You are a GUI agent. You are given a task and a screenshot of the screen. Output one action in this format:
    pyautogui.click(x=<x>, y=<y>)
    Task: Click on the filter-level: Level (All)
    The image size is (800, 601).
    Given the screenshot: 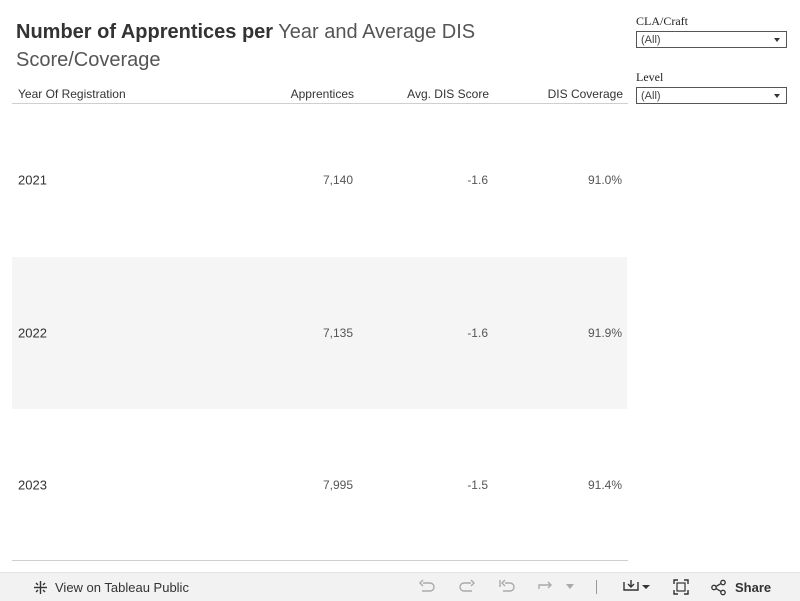 What is the action you would take?
    pyautogui.click(x=712, y=87)
    